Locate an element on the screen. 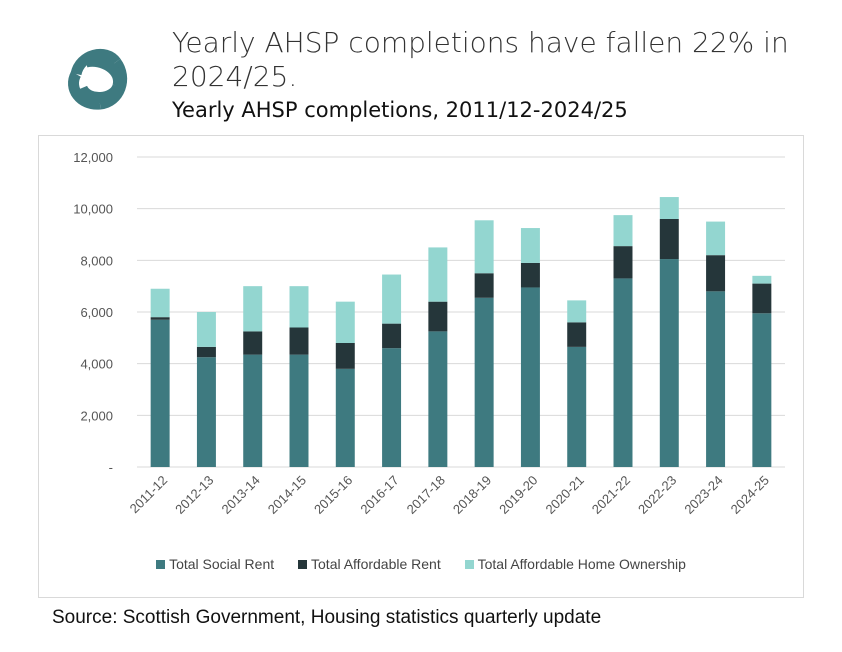 This screenshot has width=842, height=652. legend-item-social-rent: Total Social Rent is located at coordinates (215, 564).